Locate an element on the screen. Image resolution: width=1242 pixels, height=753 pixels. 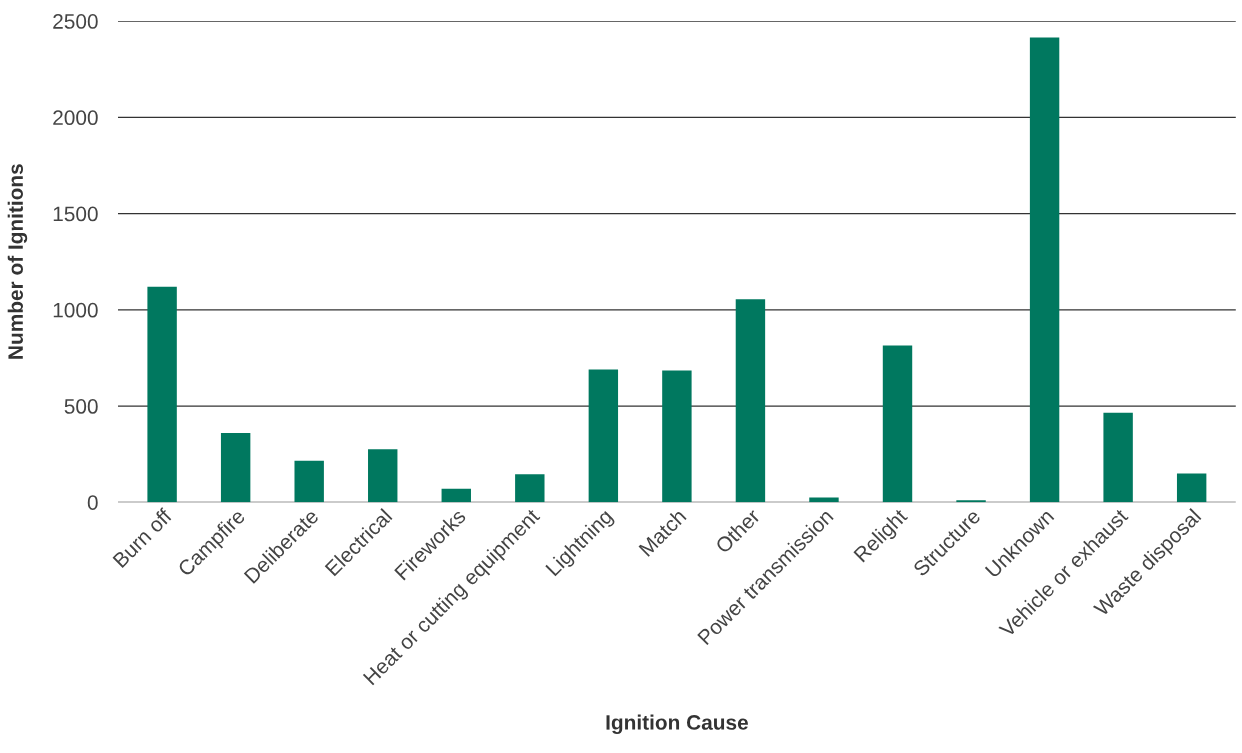
y-tick-label: 1000 is located at coordinates (75, 310).